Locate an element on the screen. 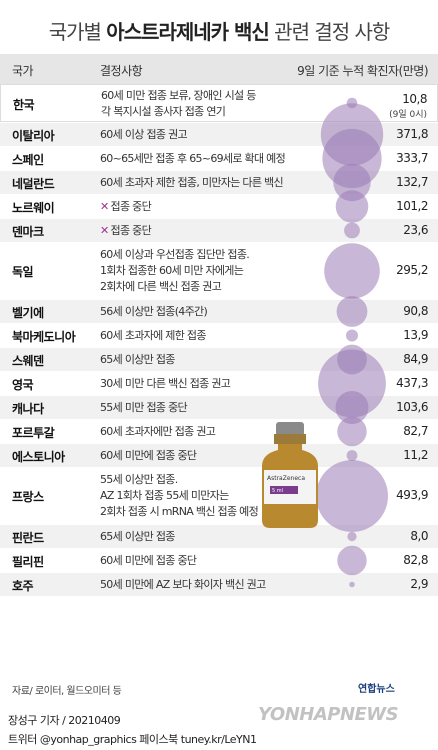 This screenshot has height=750, width=438. yonhap-watermark: YONHAPNEWS is located at coordinates (328, 714).